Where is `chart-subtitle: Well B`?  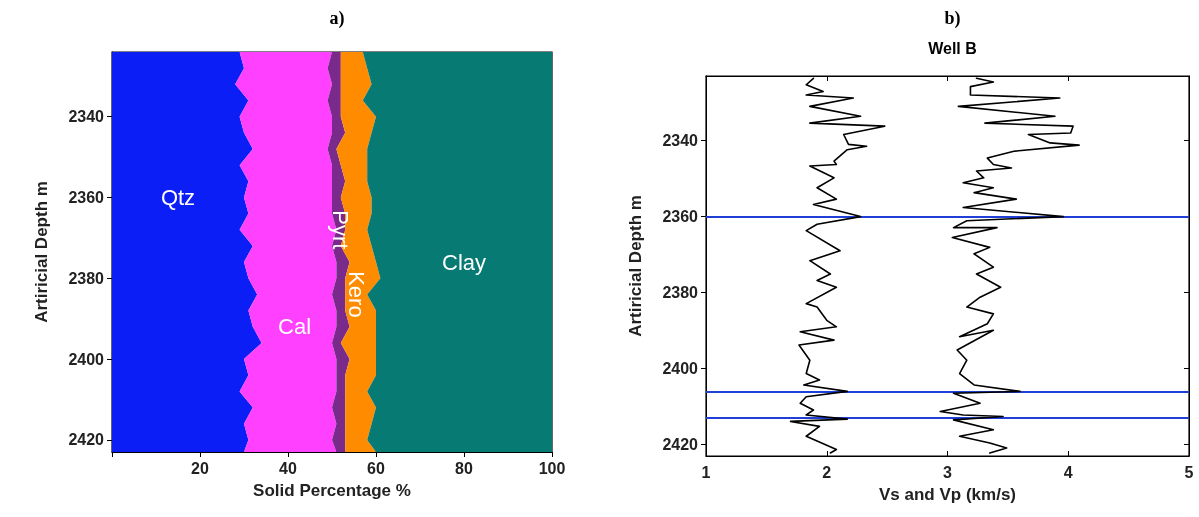
chart-subtitle: Well B is located at coordinates (952, 48).